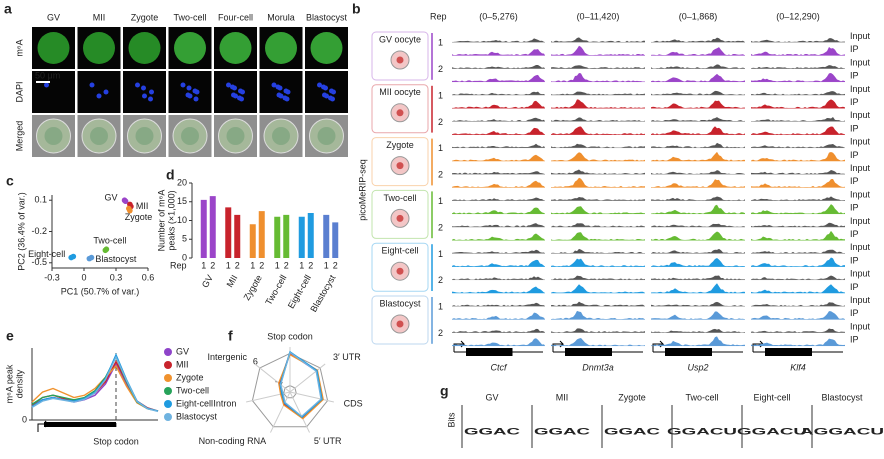  Describe the element at coordinates (184, 239) in the screenshot. I see `y-tick-label: 5` at that location.